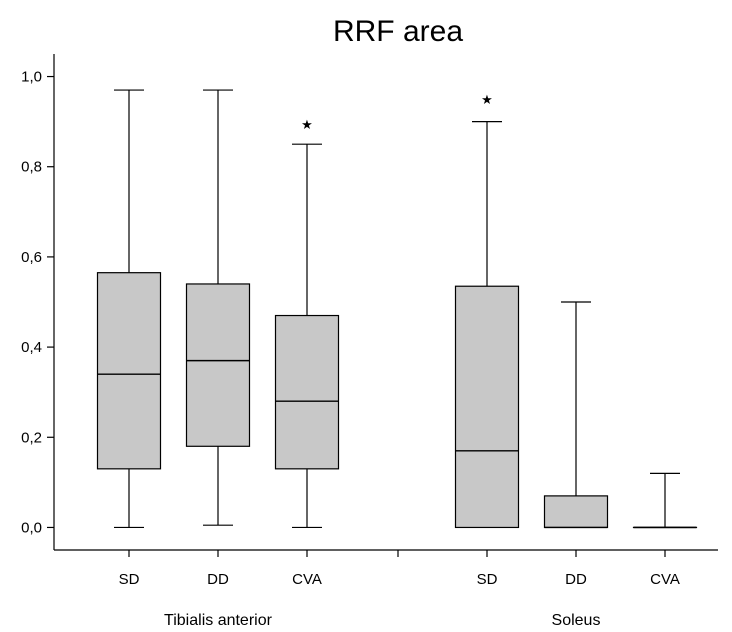 The height and width of the screenshot is (632, 732). I want to click on x-group-label: Tibialis anterior, so click(218, 620).